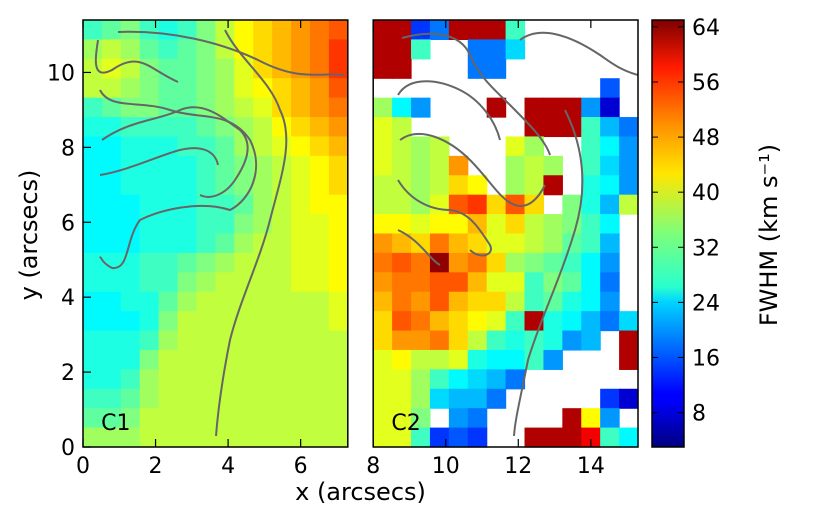 The width and height of the screenshot is (831, 514). What do you see at coordinates (518, 466) in the screenshot?
I see `x-tick-label: 12` at bounding box center [518, 466].